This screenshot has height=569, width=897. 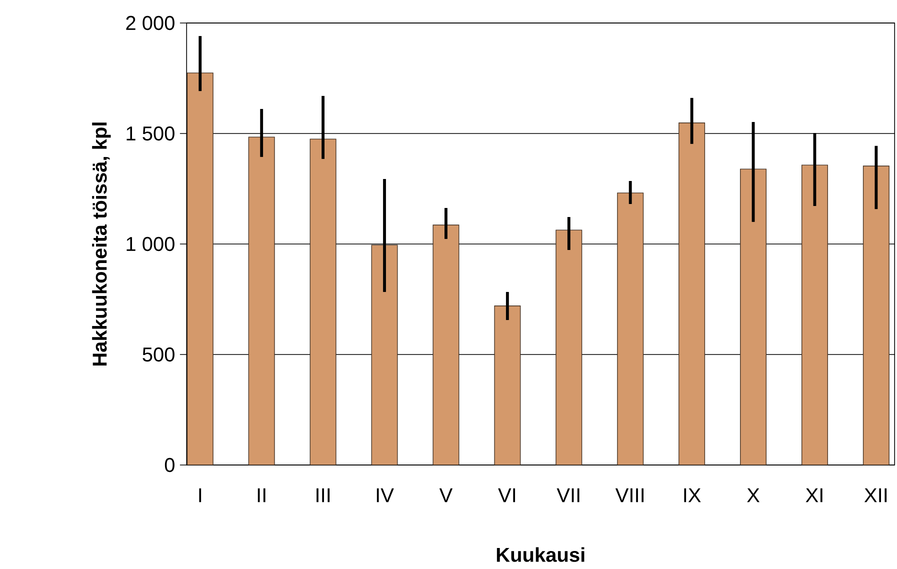 I want to click on y-tick-label: 1 000, so click(x=150, y=244).